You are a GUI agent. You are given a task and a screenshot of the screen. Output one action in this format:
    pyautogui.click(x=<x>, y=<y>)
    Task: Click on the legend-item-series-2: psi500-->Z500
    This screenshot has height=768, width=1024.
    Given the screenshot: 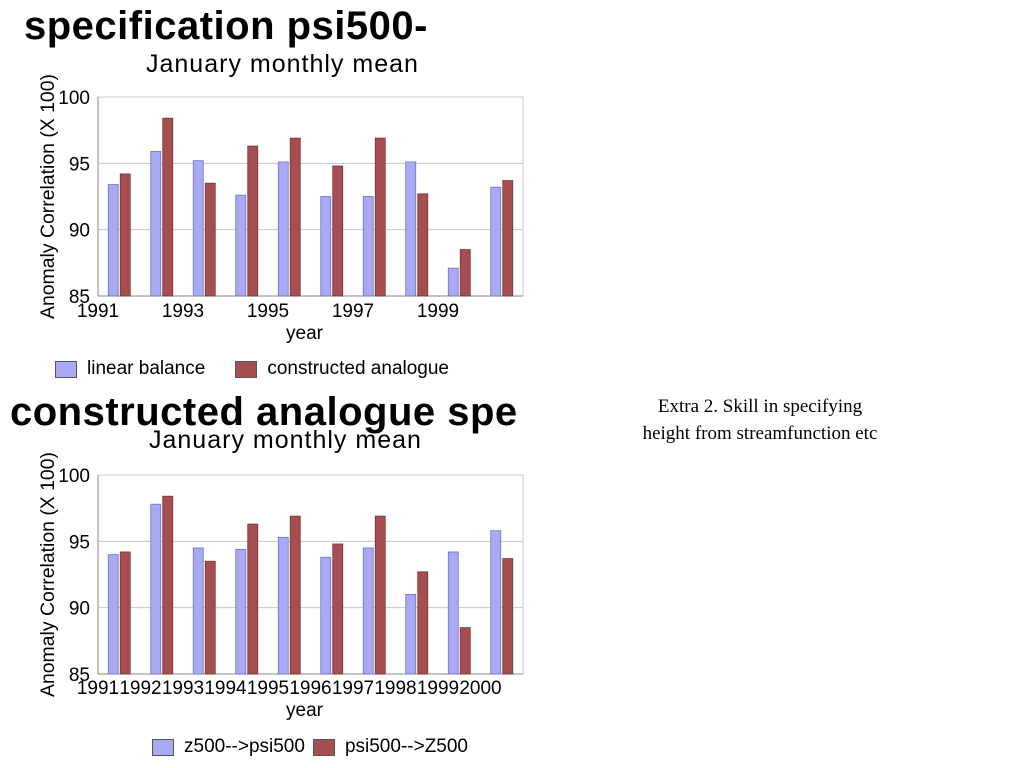 What is the action you would take?
    pyautogui.click(x=390, y=747)
    